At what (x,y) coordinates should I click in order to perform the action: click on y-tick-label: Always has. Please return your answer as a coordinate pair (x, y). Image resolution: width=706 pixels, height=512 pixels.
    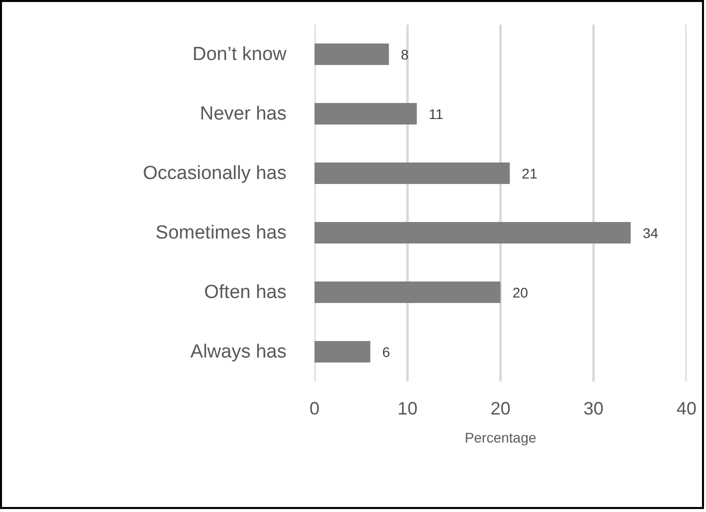
    Looking at the image, I should click on (238, 351).